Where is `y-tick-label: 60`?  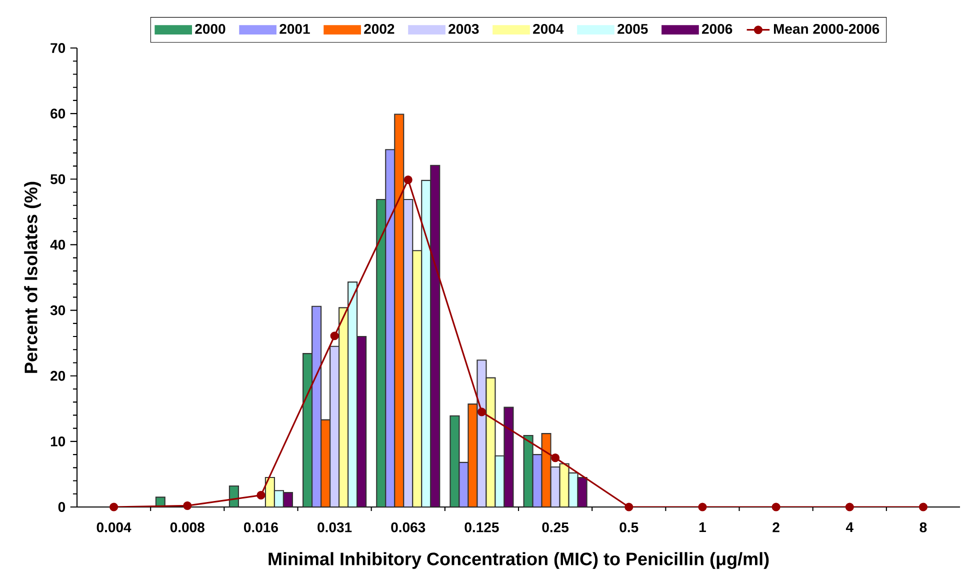 y-tick-label: 60 is located at coordinates (58, 113).